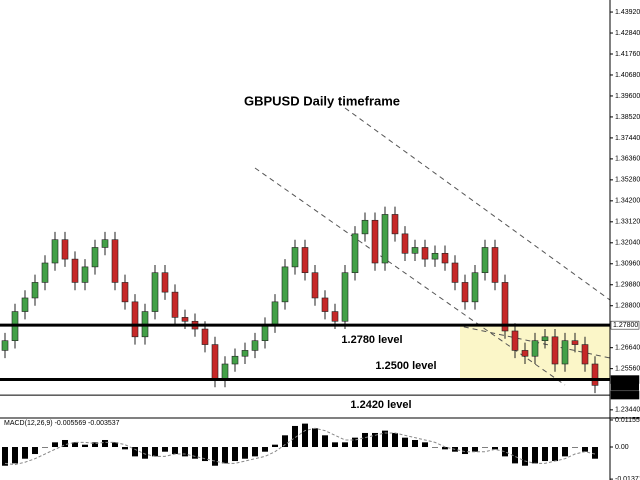  Describe the element at coordinates (627, 348) in the screenshot. I see `y-tick-label: 1.26640` at that location.